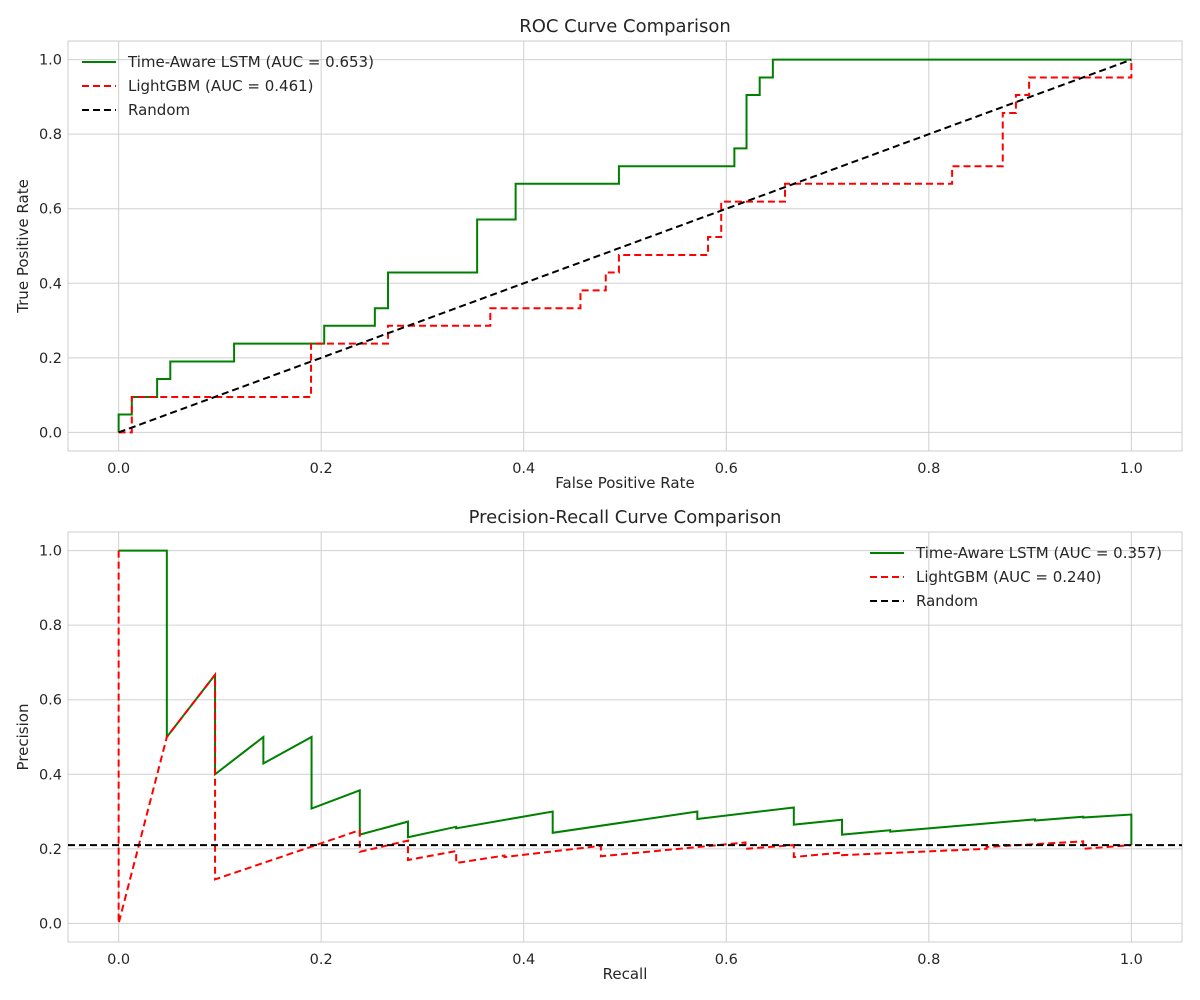  I want to click on legend-label: Time-Aware LSTM (AUC = 0.357), so click(1038, 553).